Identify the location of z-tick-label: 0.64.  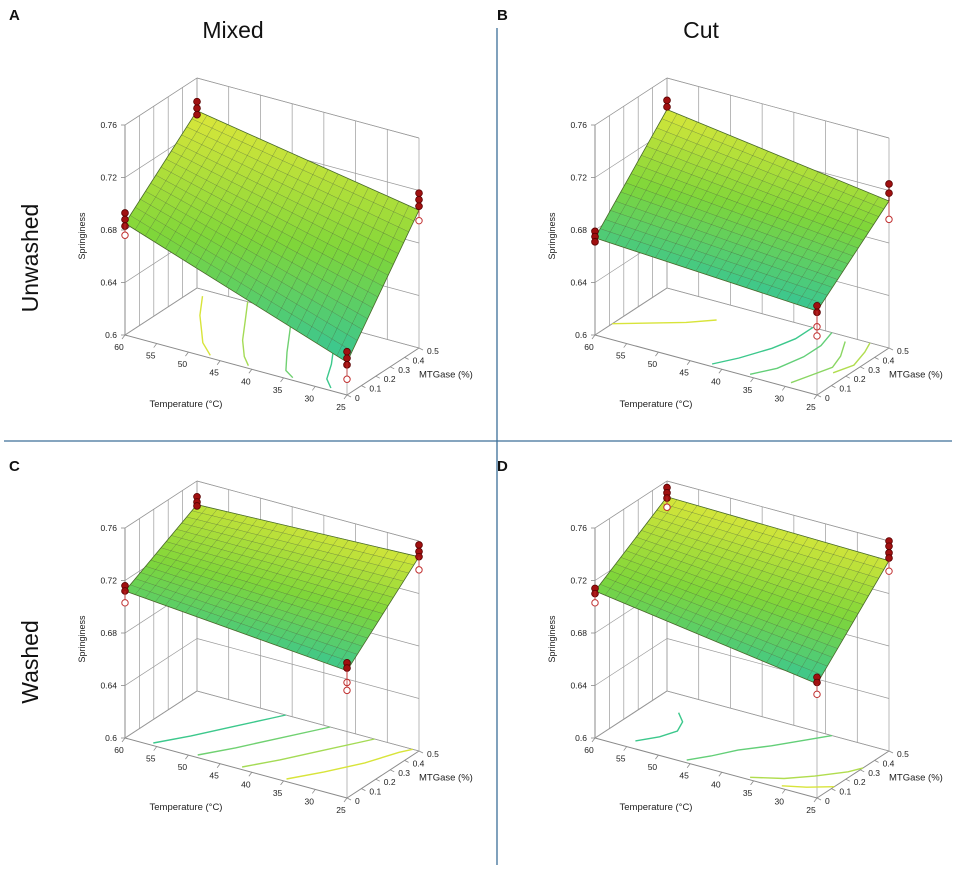
(578, 283).